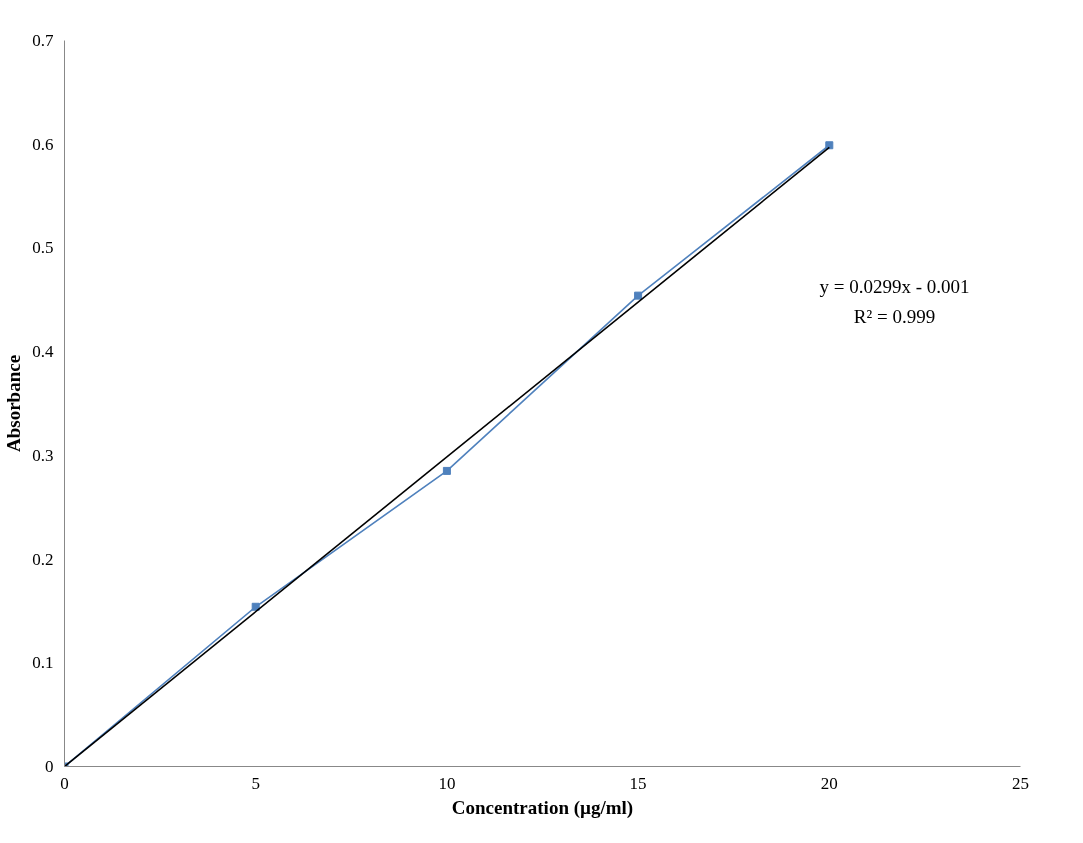 The height and width of the screenshot is (843, 1083). Describe the element at coordinates (43, 248) in the screenshot. I see `y-tick-label: 0.5` at that location.